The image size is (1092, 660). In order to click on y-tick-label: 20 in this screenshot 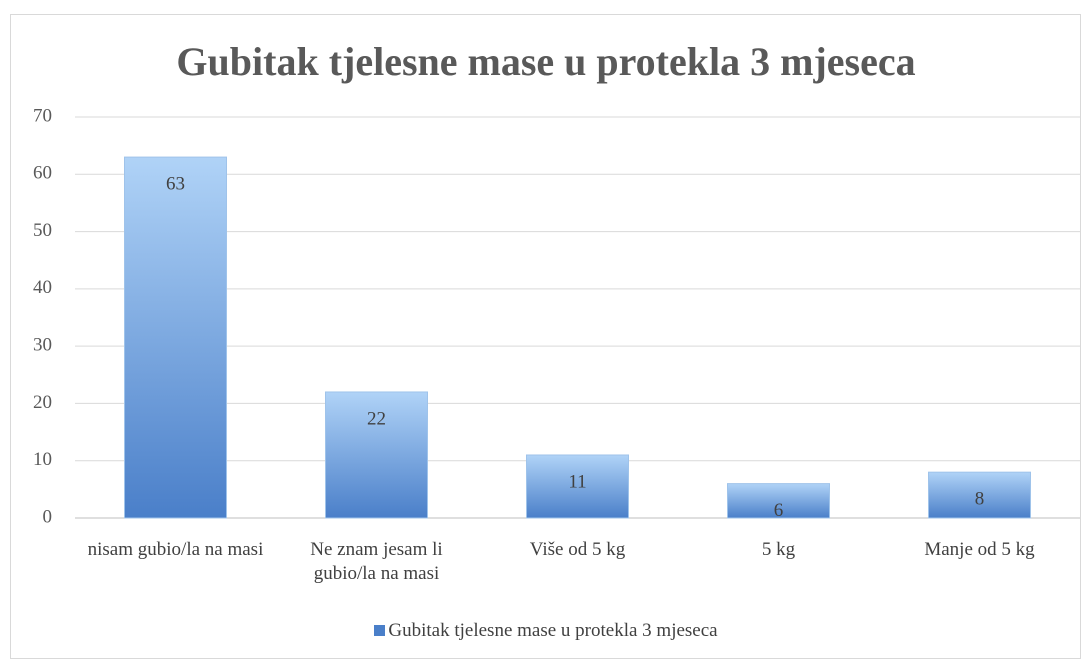, I will do `click(42, 402)`.